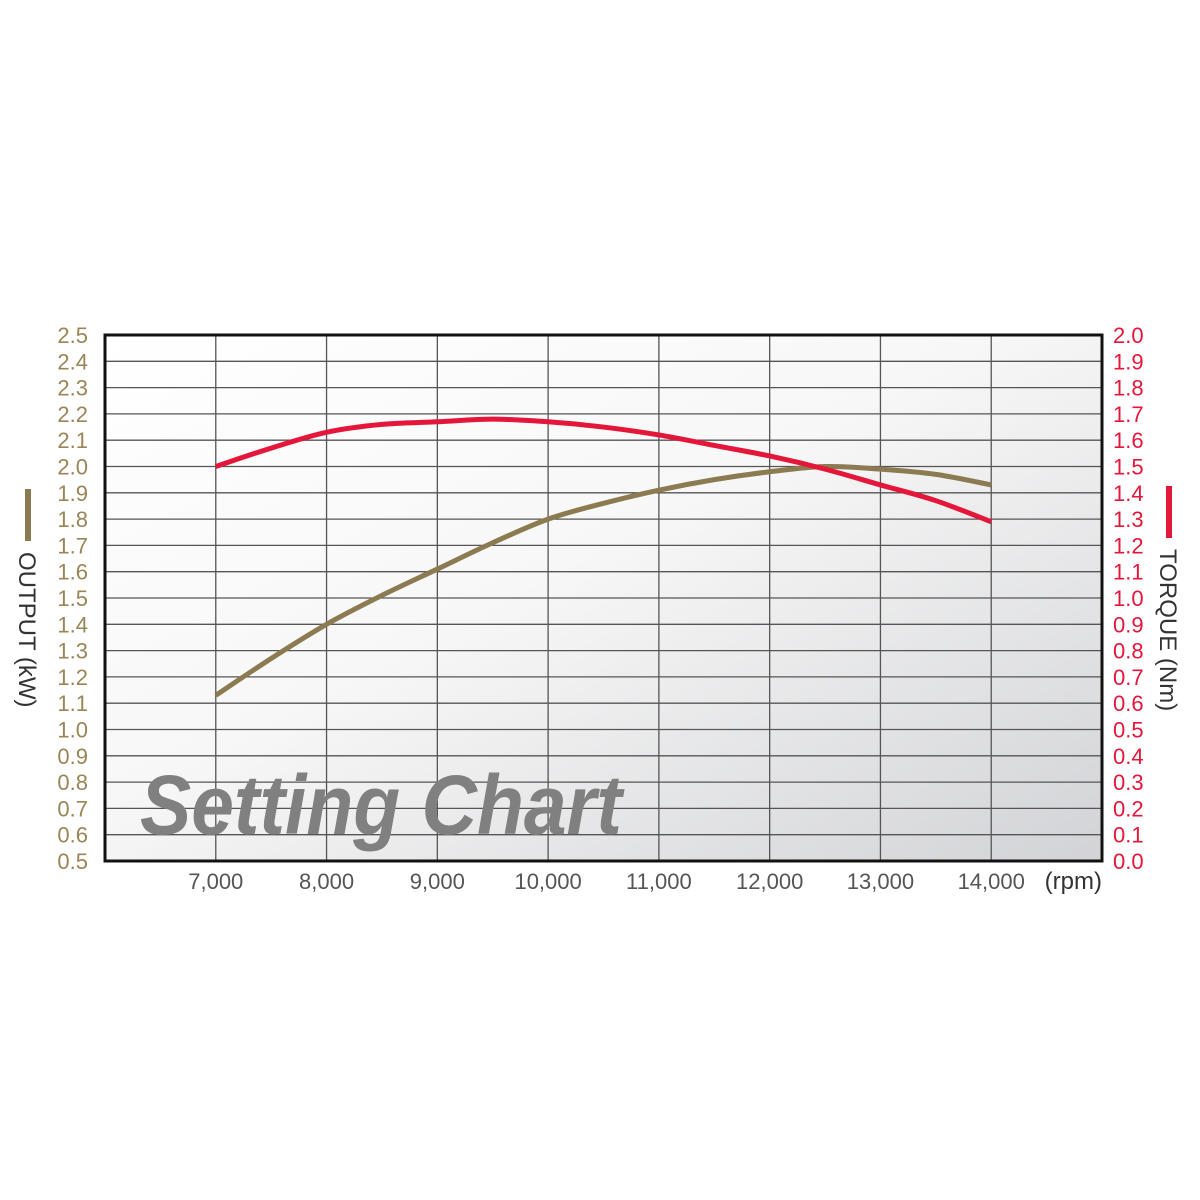 Image resolution: width=1200 pixels, height=1200 pixels. I want to click on torque-curve, so click(603, 470).